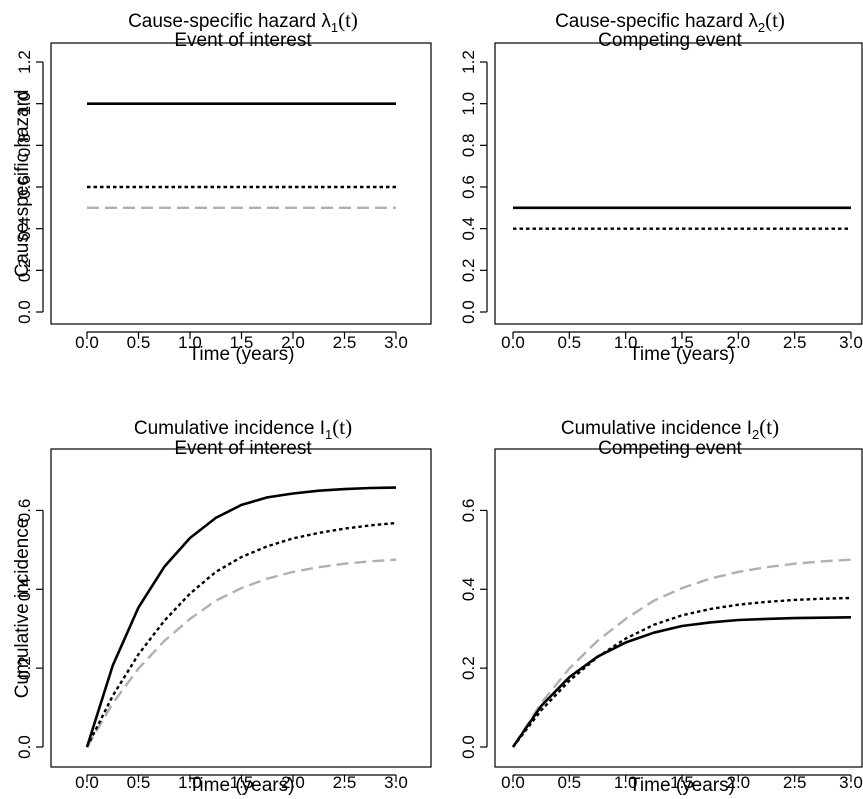 The image size is (863, 799). Describe the element at coordinates (22, 608) in the screenshot. I see `y-axis-label: Cumulative incidence` at that location.